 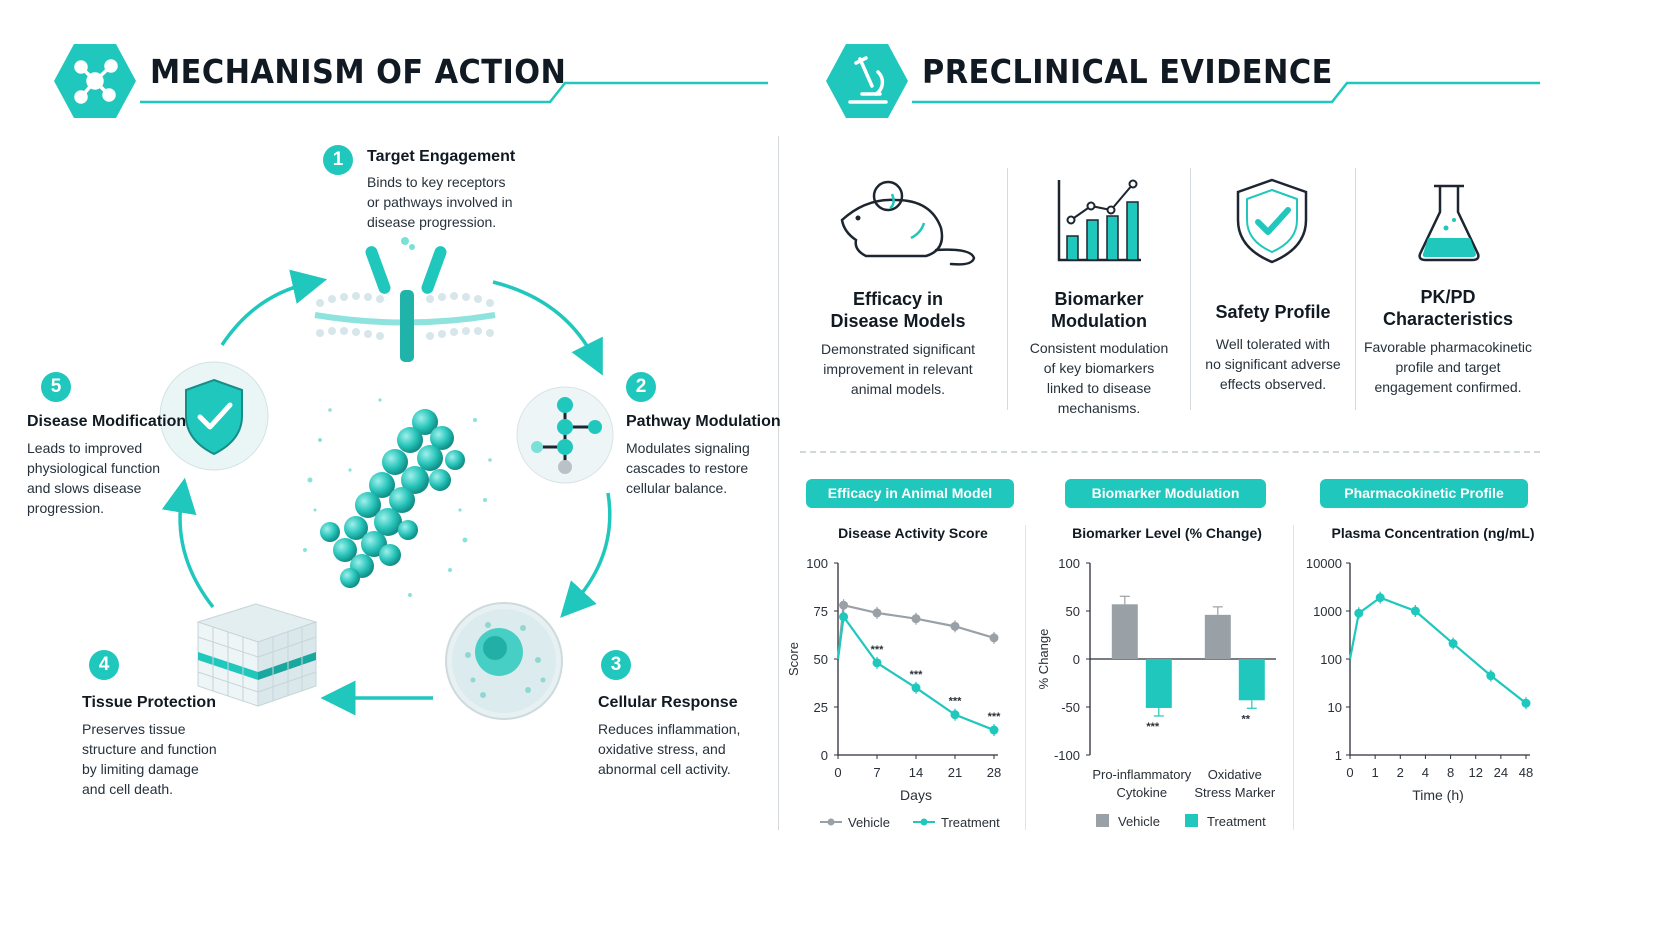 What do you see at coordinates (1449, 223) in the screenshot?
I see `flask-icon` at bounding box center [1449, 223].